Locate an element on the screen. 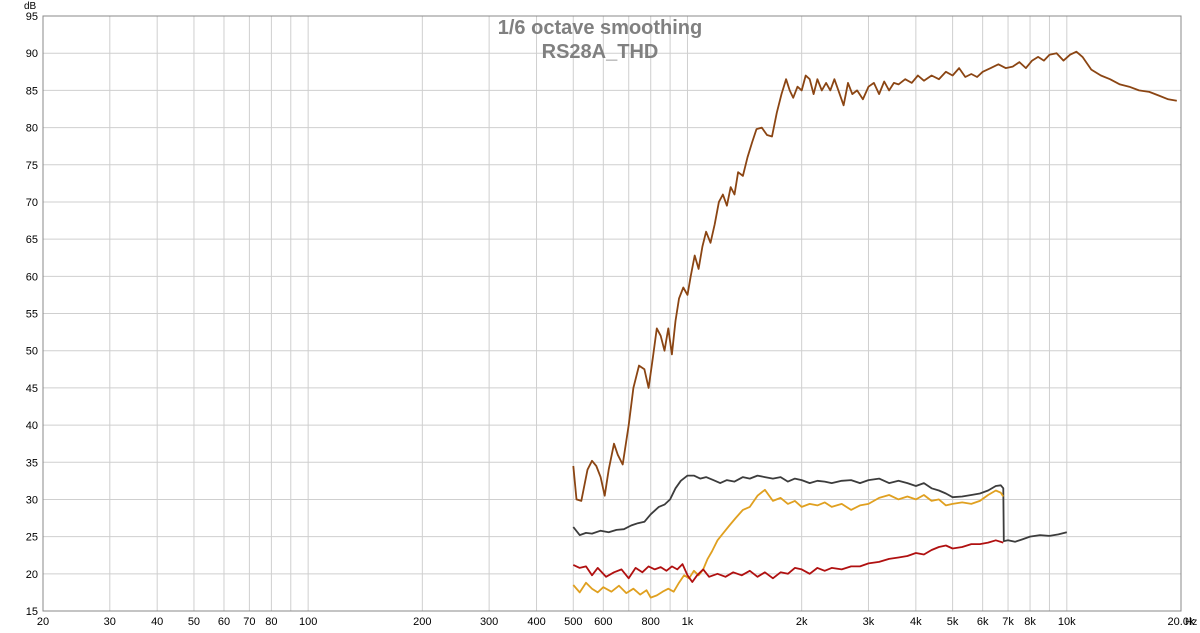 This screenshot has height=633, width=1200. x-tick-label: 2k is located at coordinates (802, 622).